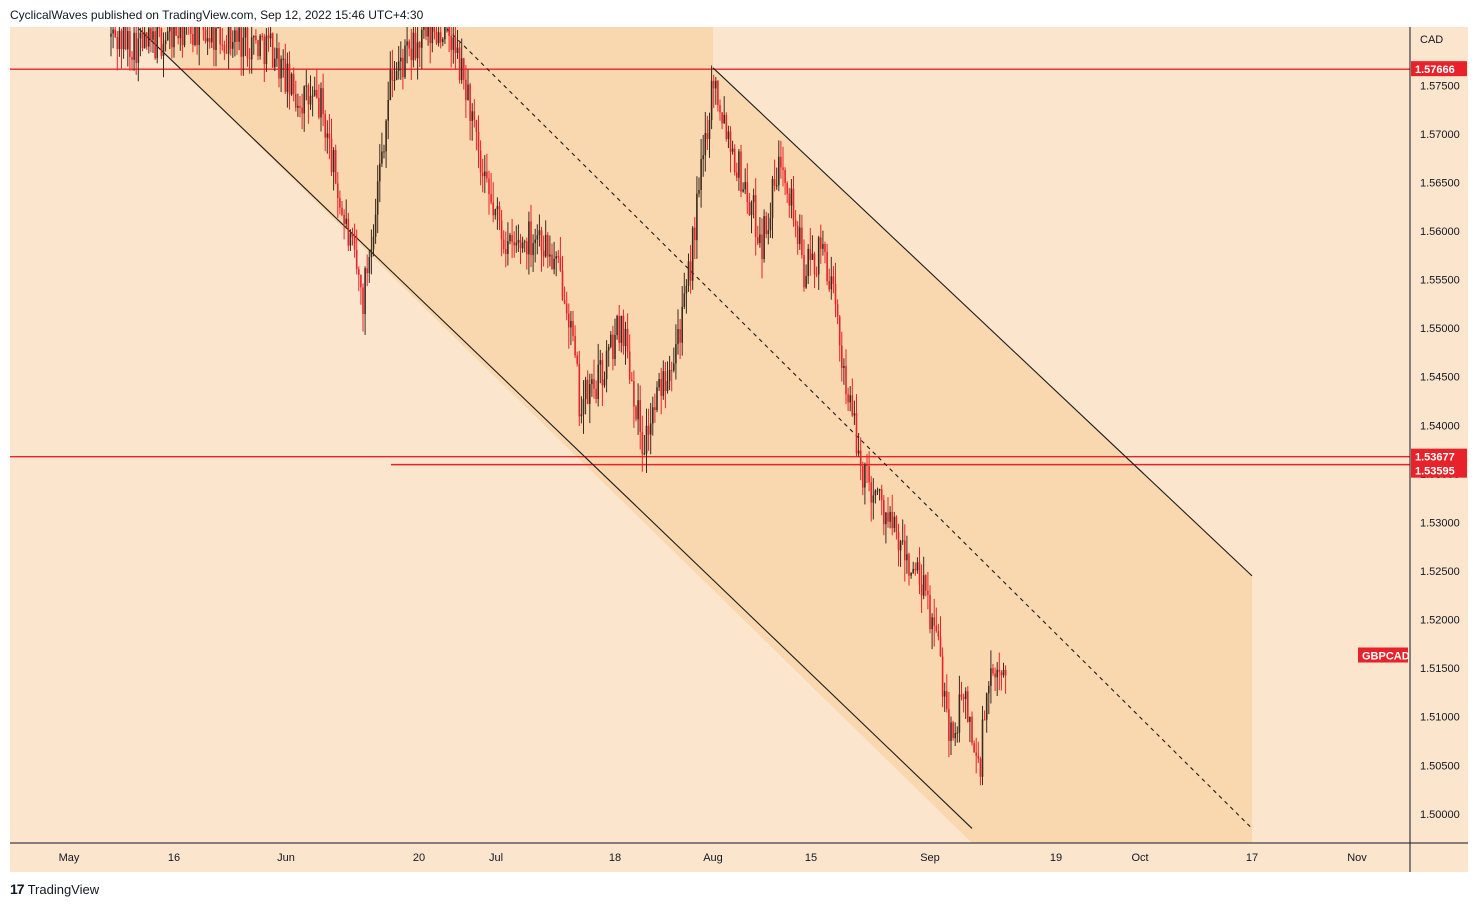  I want to click on x-tick-label: 19, so click(1056, 858).